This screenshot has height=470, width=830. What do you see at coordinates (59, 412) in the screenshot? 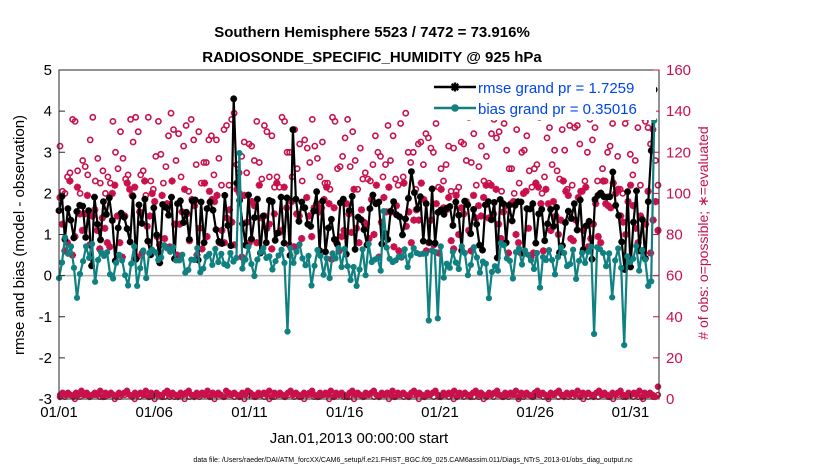
I see `x-tick-label: 01/01` at bounding box center [59, 412].